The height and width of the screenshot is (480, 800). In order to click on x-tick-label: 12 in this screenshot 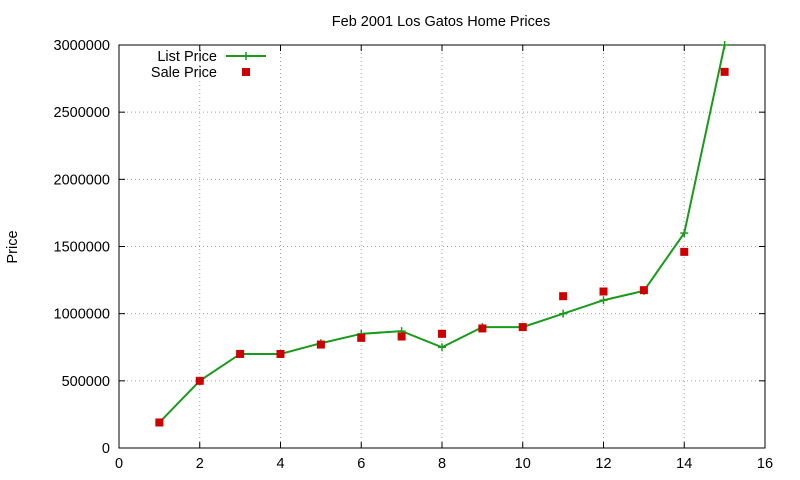, I will do `click(603, 464)`.